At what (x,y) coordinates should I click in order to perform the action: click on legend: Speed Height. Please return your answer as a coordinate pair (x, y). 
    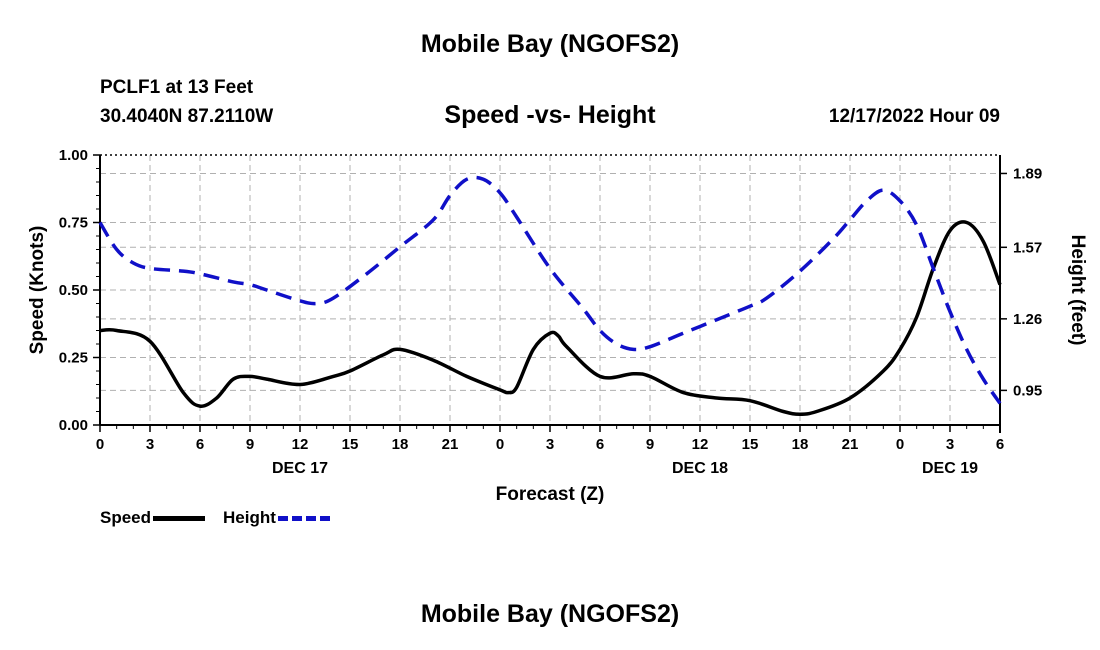
    Looking at the image, I should click on (224, 518).